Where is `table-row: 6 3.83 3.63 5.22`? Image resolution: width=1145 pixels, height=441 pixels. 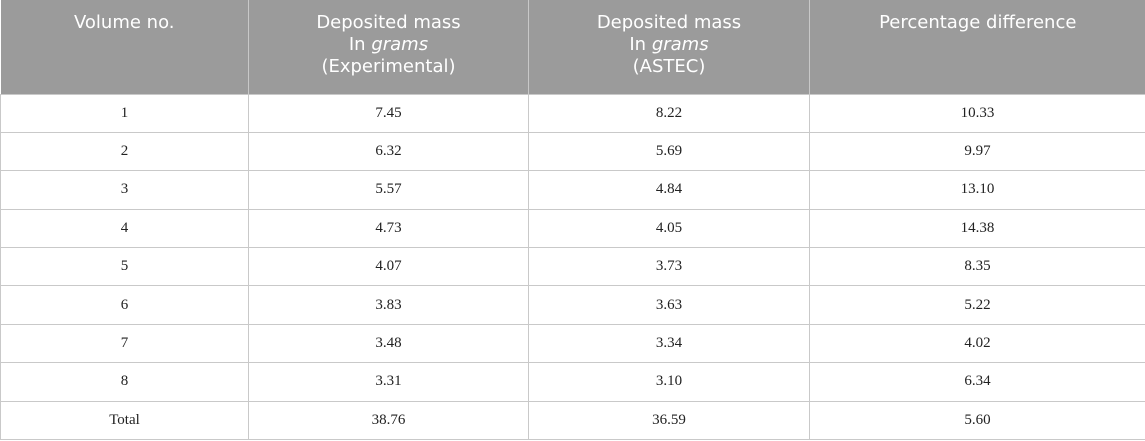
table-row: 6 3.83 3.63 5.22 is located at coordinates (572, 305).